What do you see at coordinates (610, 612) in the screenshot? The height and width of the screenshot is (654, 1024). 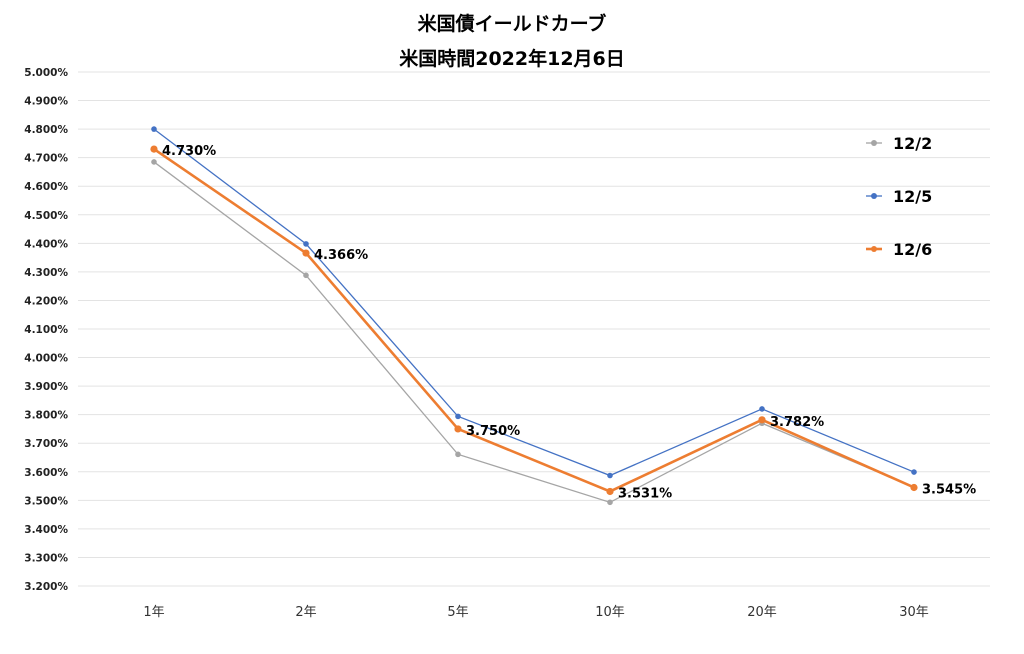 I see `x-tick-label: 10年` at bounding box center [610, 612].